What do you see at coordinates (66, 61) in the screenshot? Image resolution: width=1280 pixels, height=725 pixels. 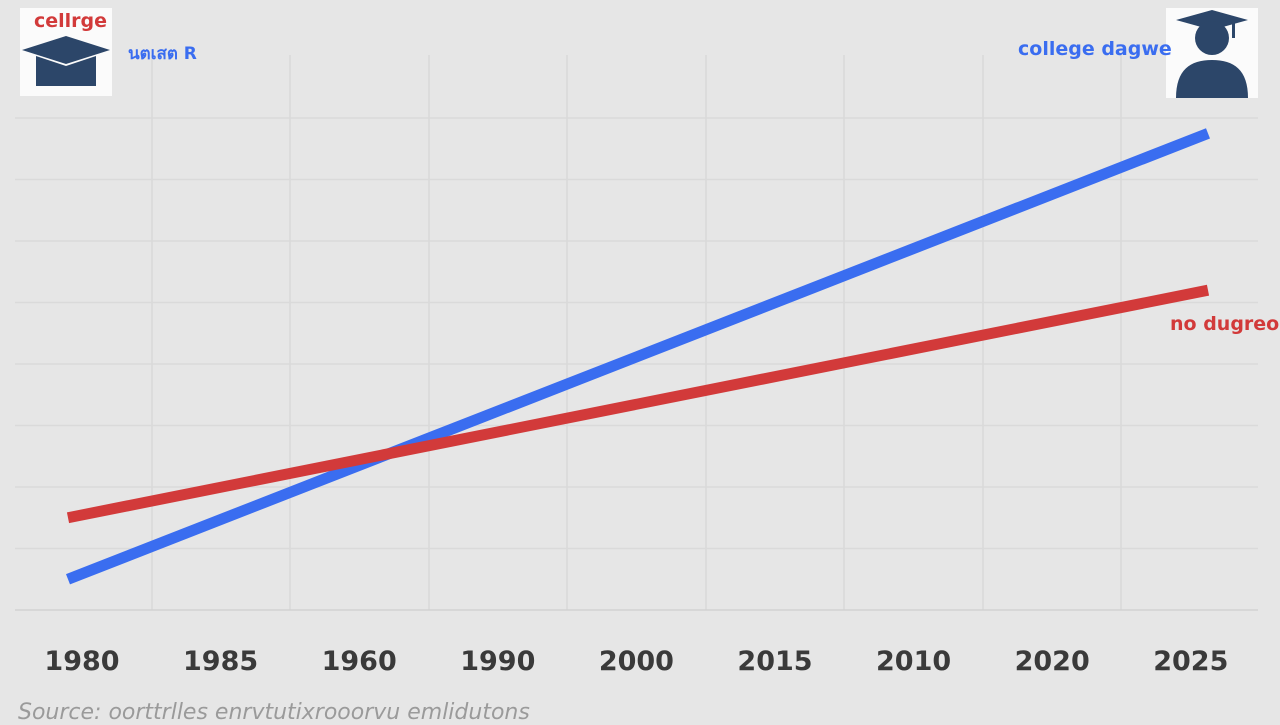 I see `graduation-cap-icon` at bounding box center [66, 61].